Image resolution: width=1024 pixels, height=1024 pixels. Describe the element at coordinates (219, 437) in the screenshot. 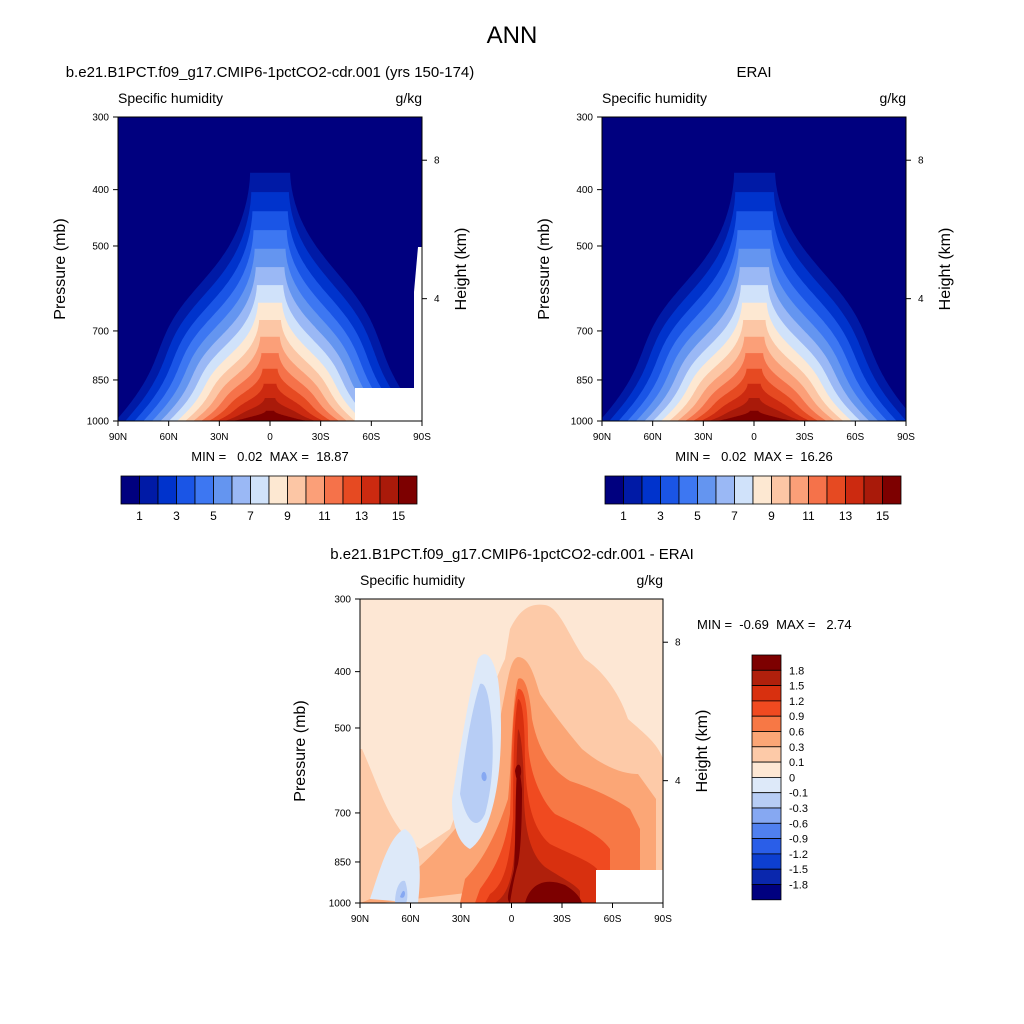

I see `x-tick-label: 30N` at that location.